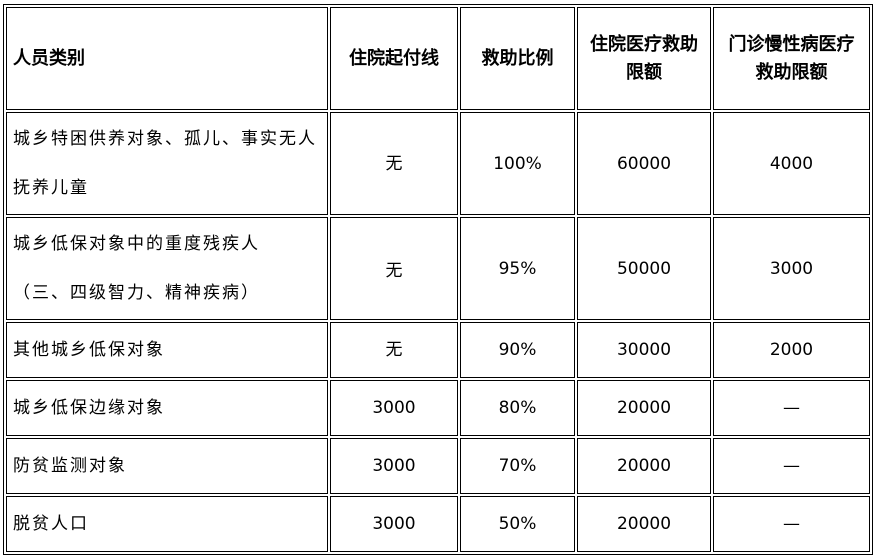  I want to click on table-row: 城乡低保边缘对象 3000 80% 20000 —, so click(438, 408).